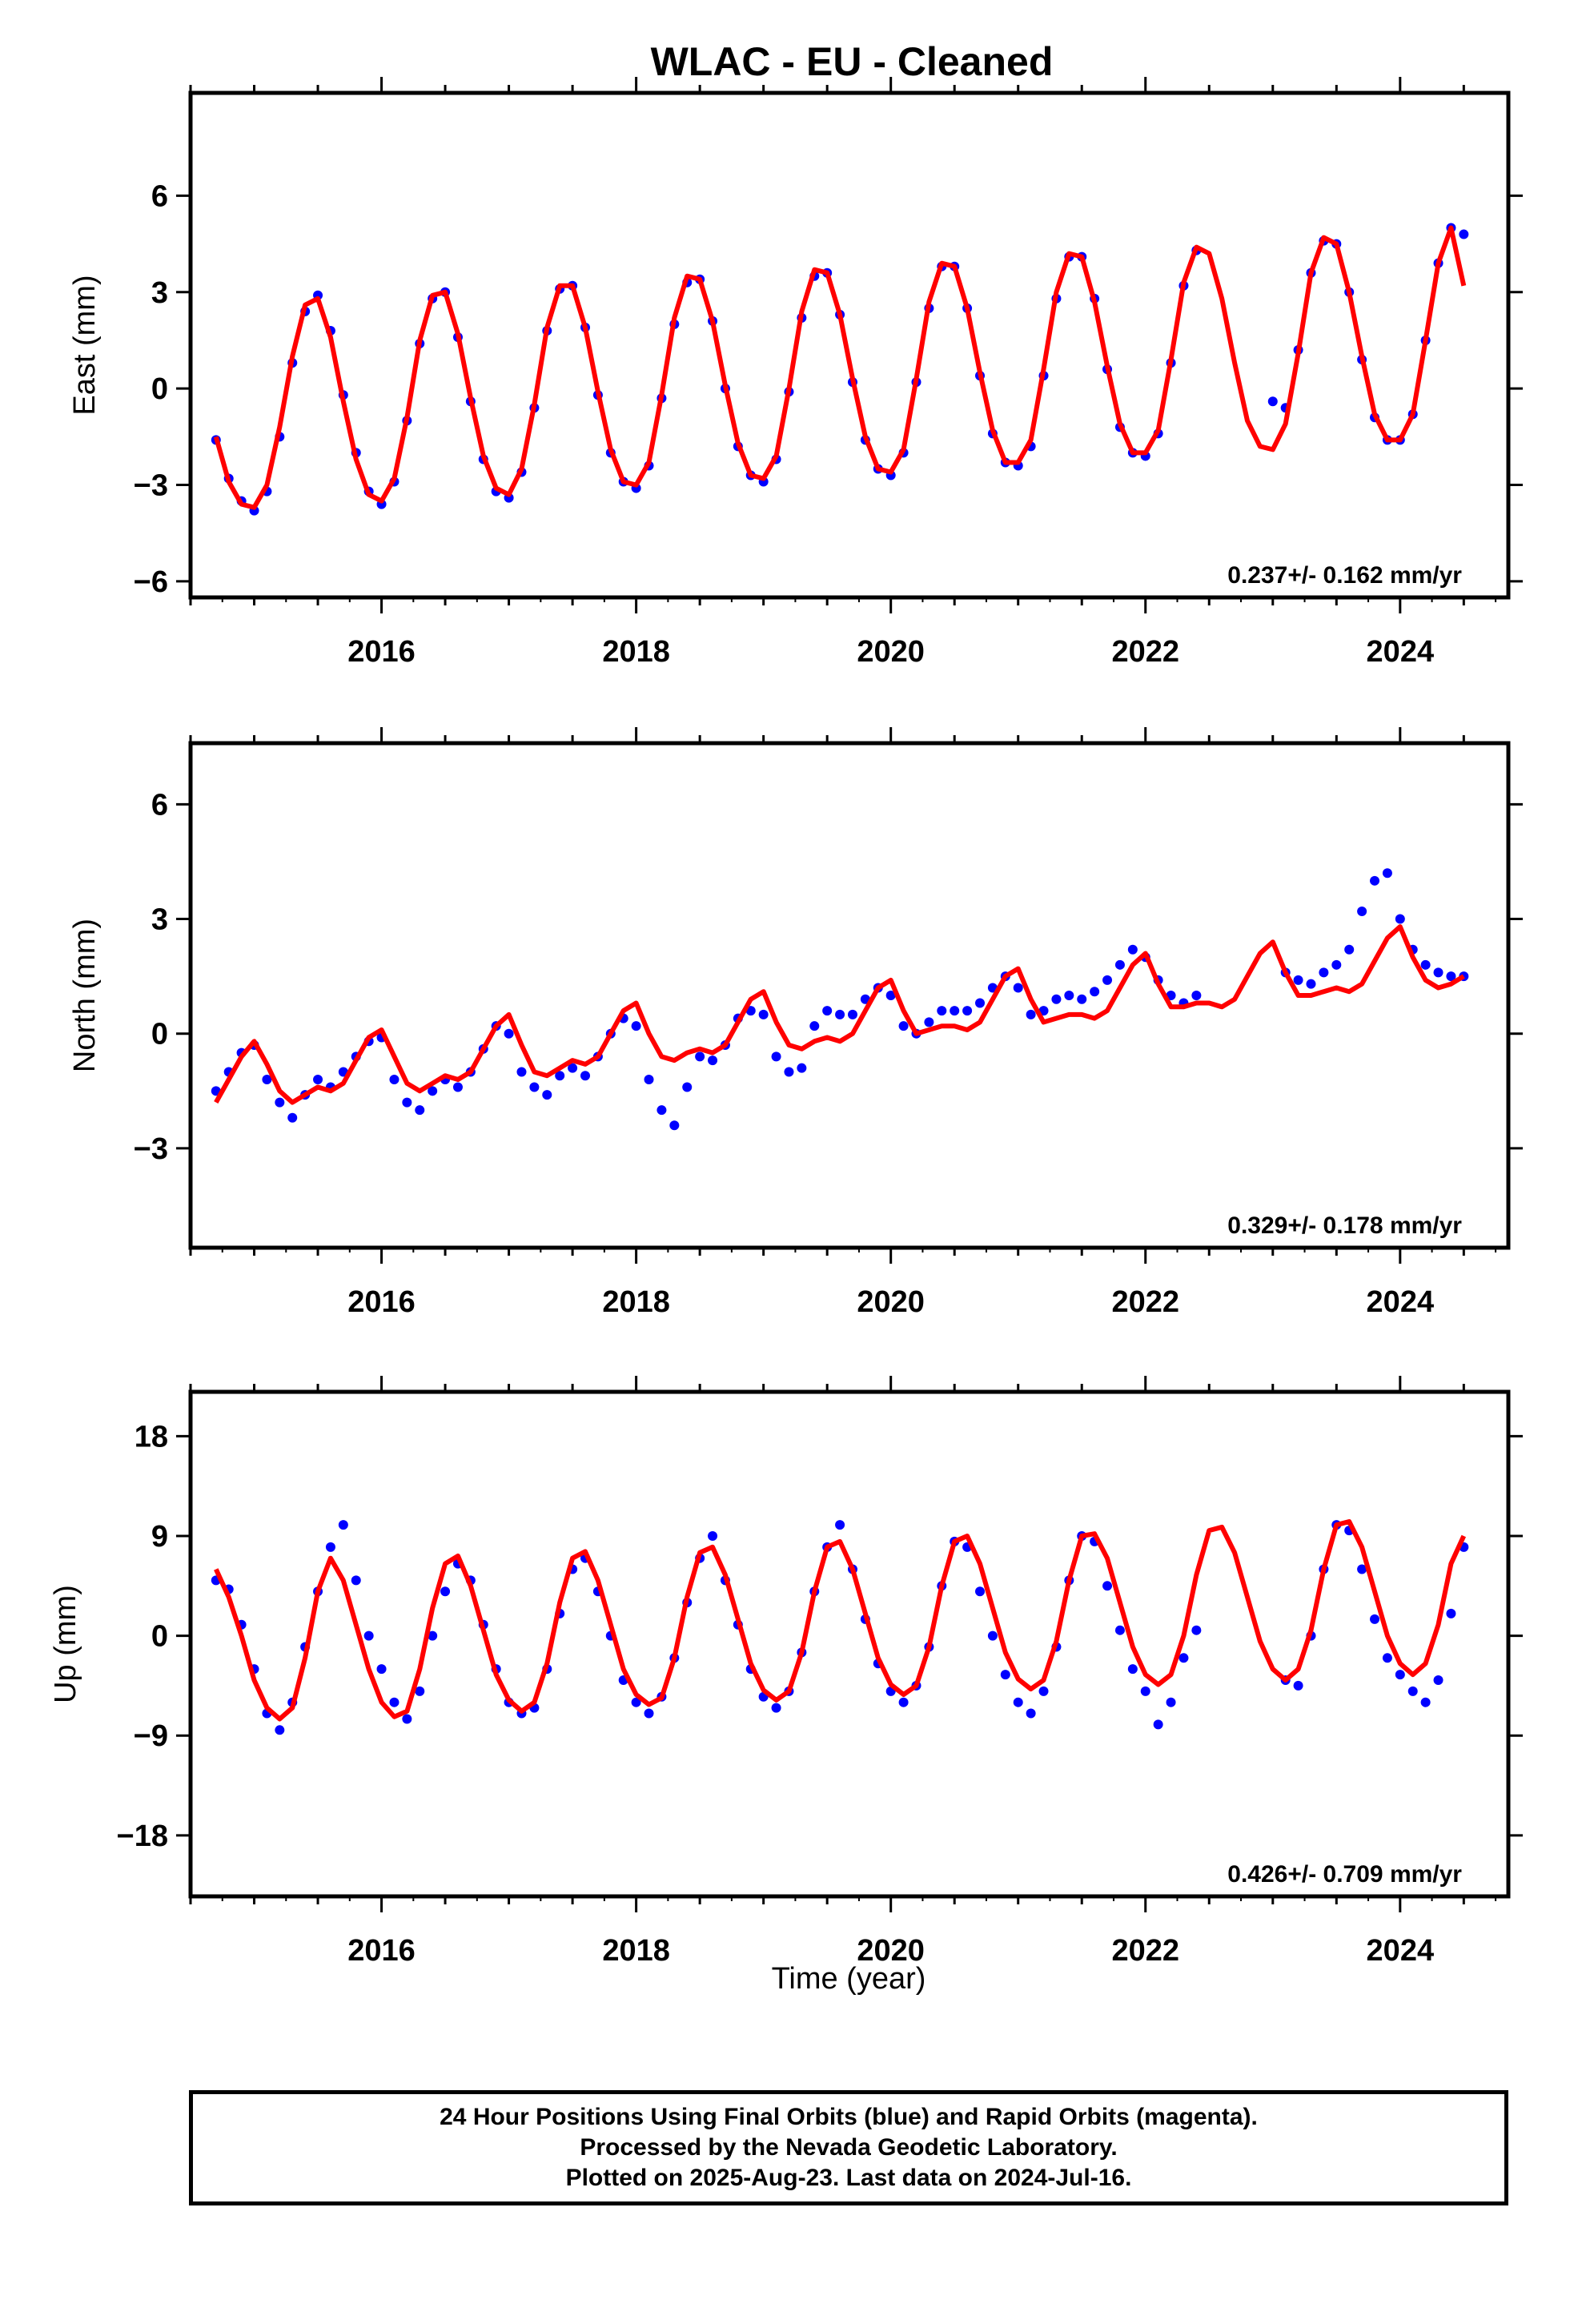  I want to click on y-tick-label: −18, so click(142, 1836).